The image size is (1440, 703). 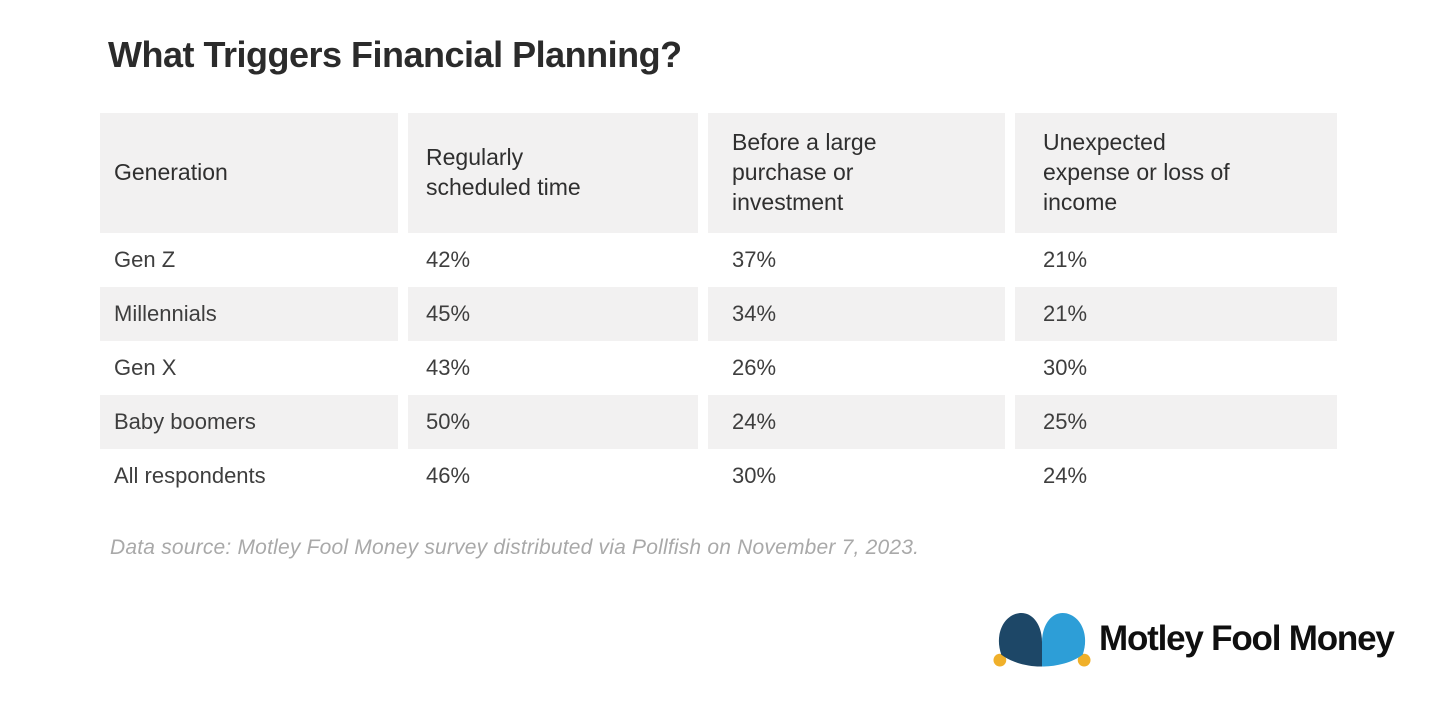 I want to click on value-cell: 45%, so click(x=553, y=314).